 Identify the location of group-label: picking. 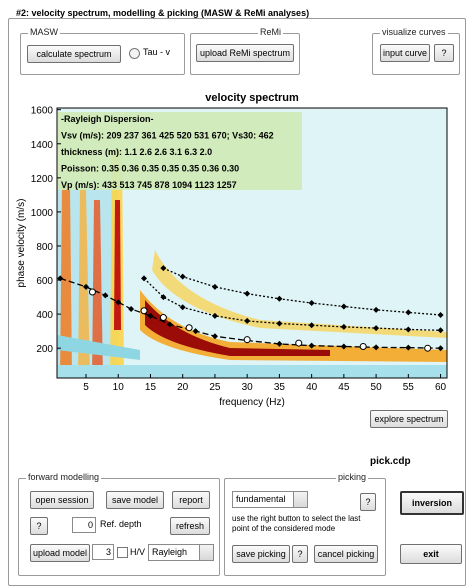
(352, 477).